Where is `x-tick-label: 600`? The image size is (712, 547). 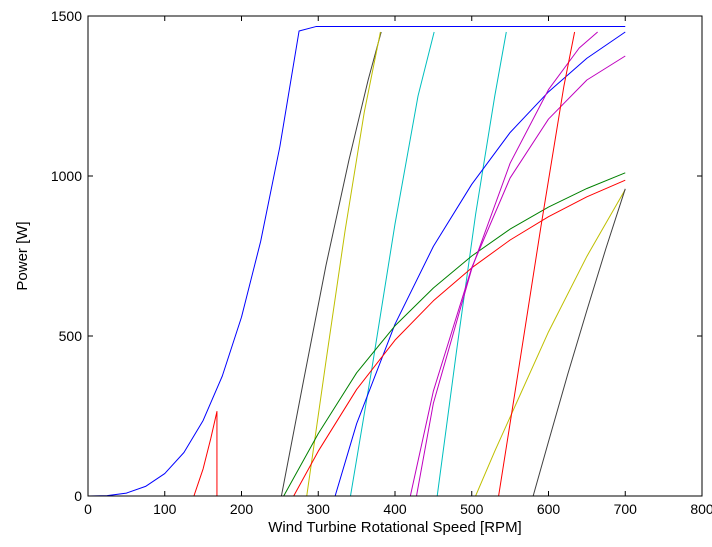
x-tick-label: 600 is located at coordinates (549, 509).